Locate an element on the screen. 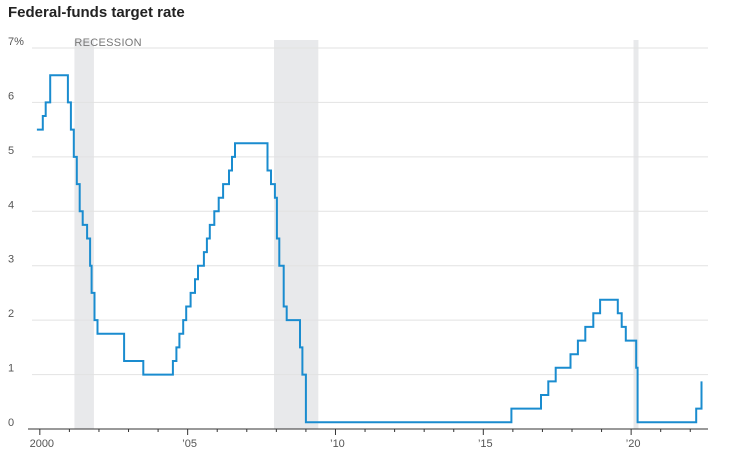  y-tick-label-0: 0 is located at coordinates (11, 423).